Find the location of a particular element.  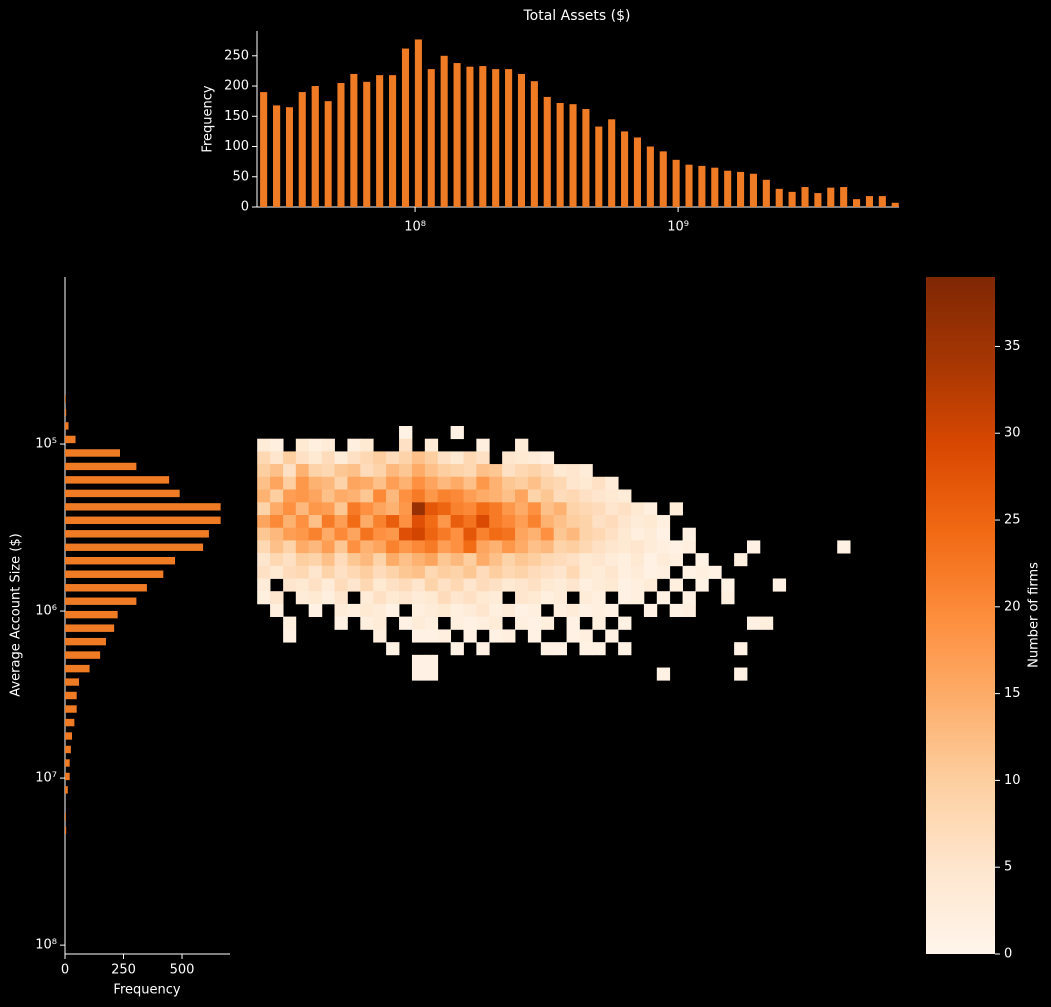

y-tick-label: 0 is located at coordinates (245, 207).